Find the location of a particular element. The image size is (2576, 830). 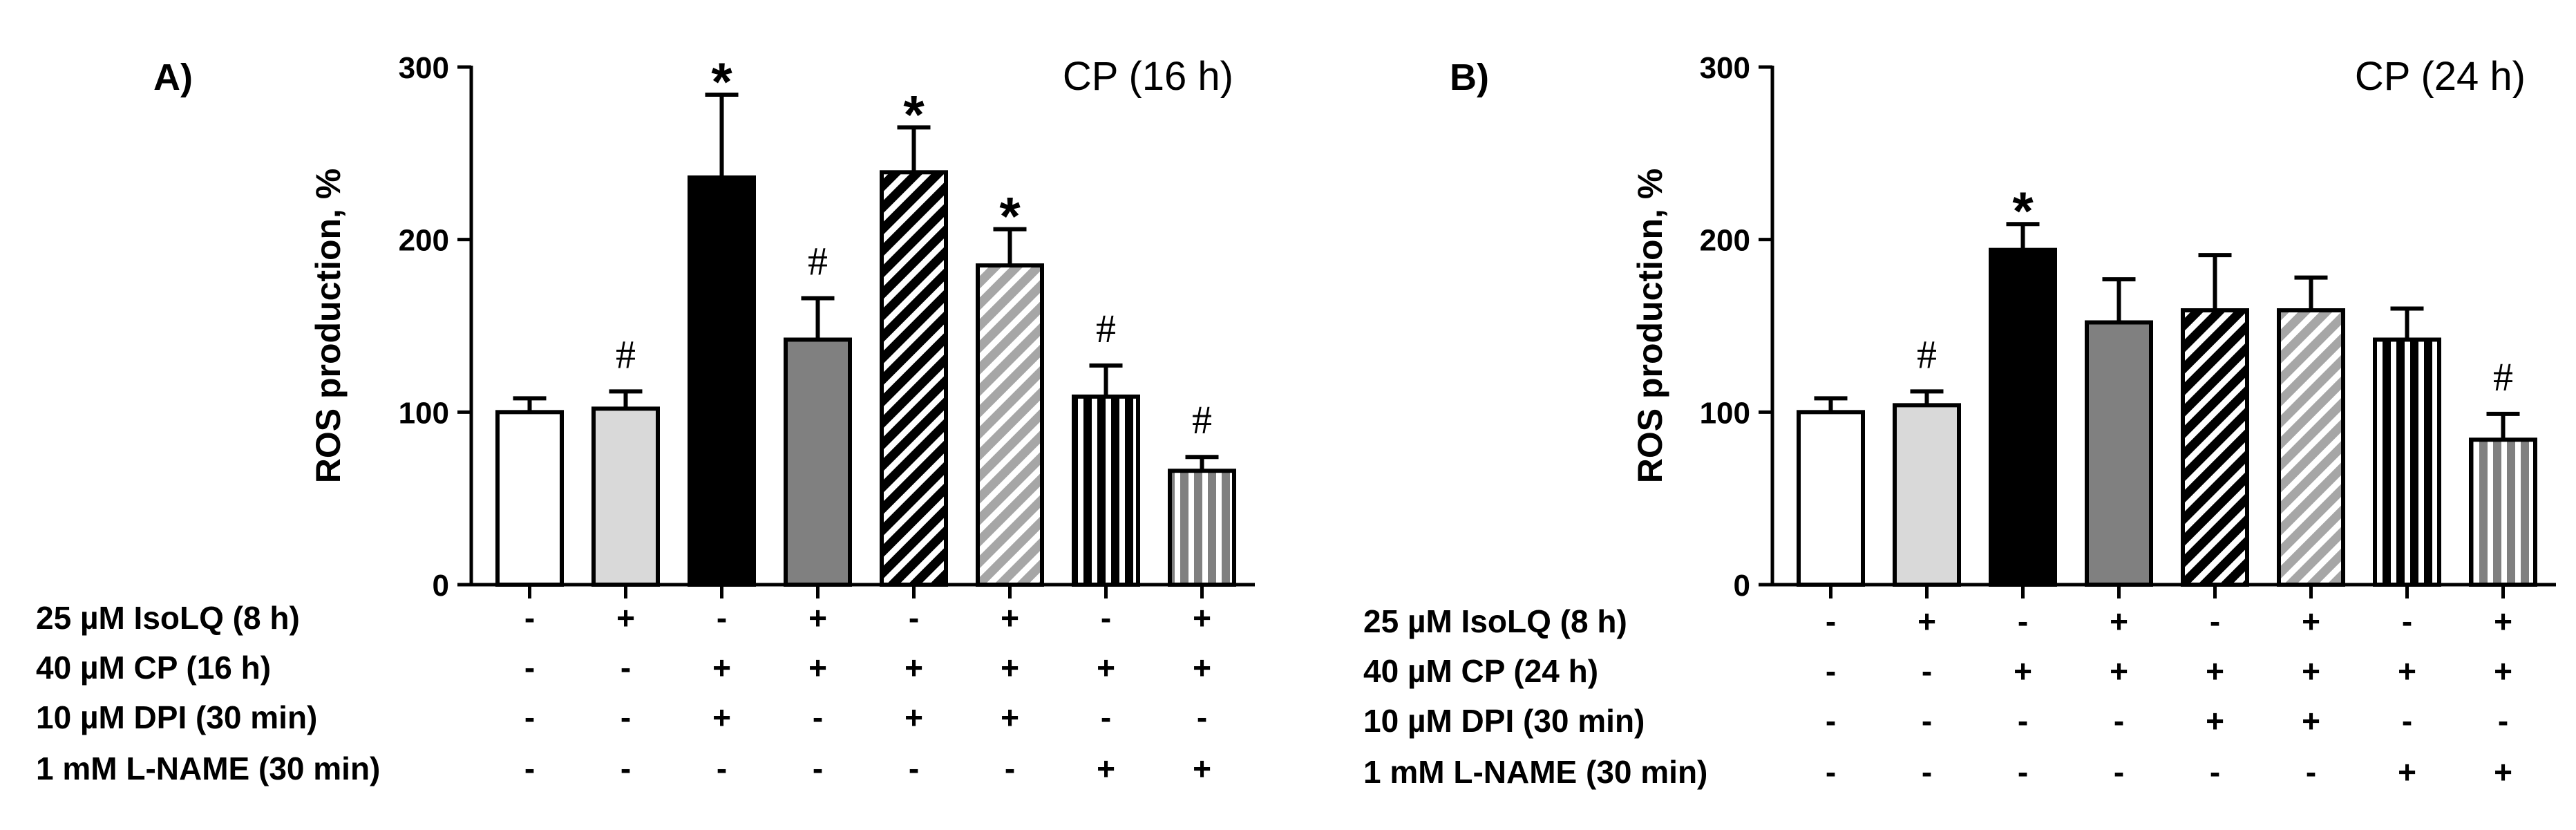

treatment-label: 40 µM CP (16 h) is located at coordinates (153, 668).